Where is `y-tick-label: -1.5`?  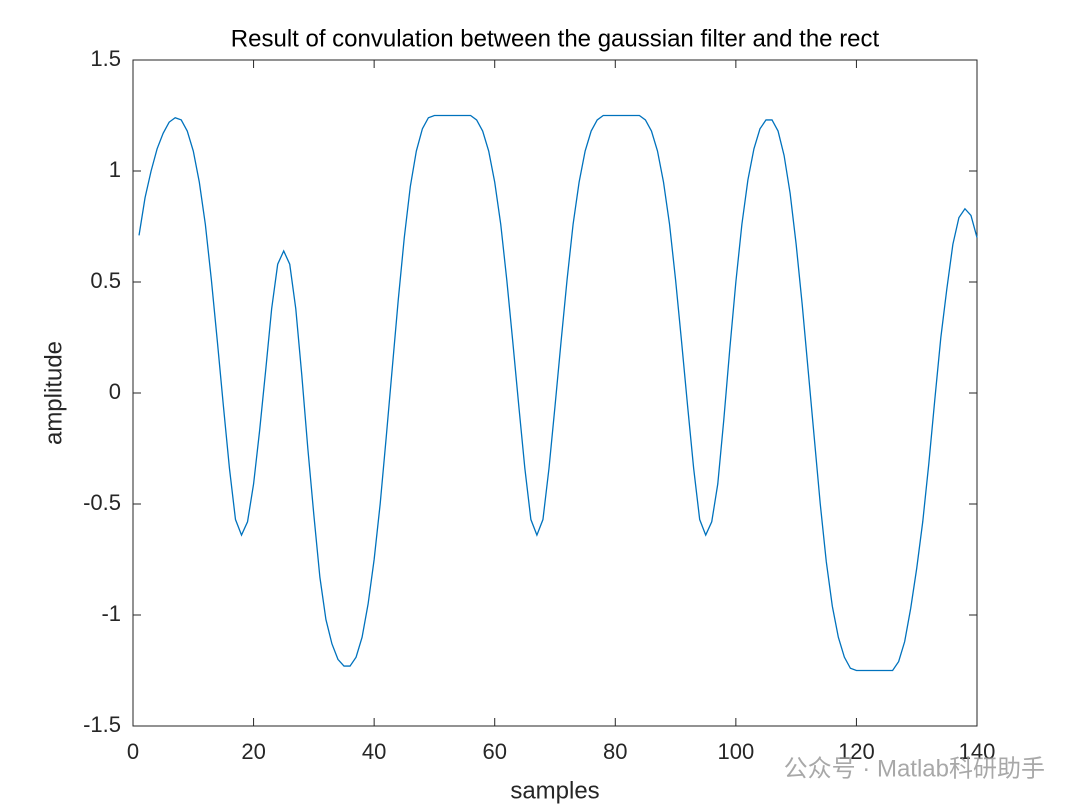 y-tick-label: -1.5 is located at coordinates (102, 724).